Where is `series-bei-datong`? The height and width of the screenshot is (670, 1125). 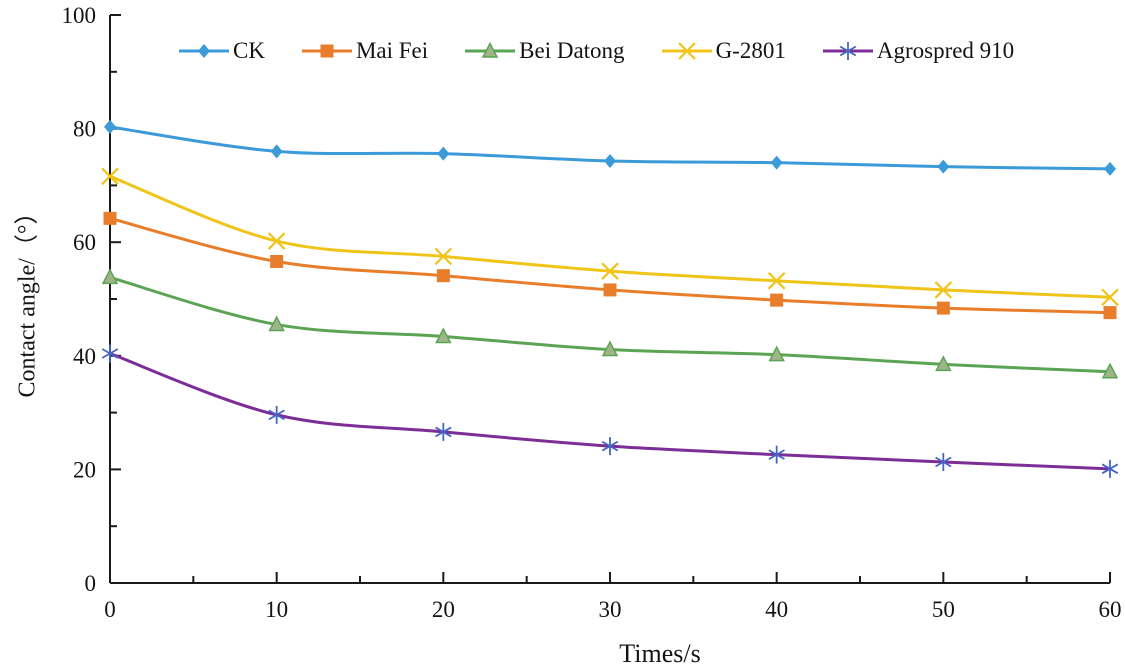 series-bei-datong is located at coordinates (610, 323).